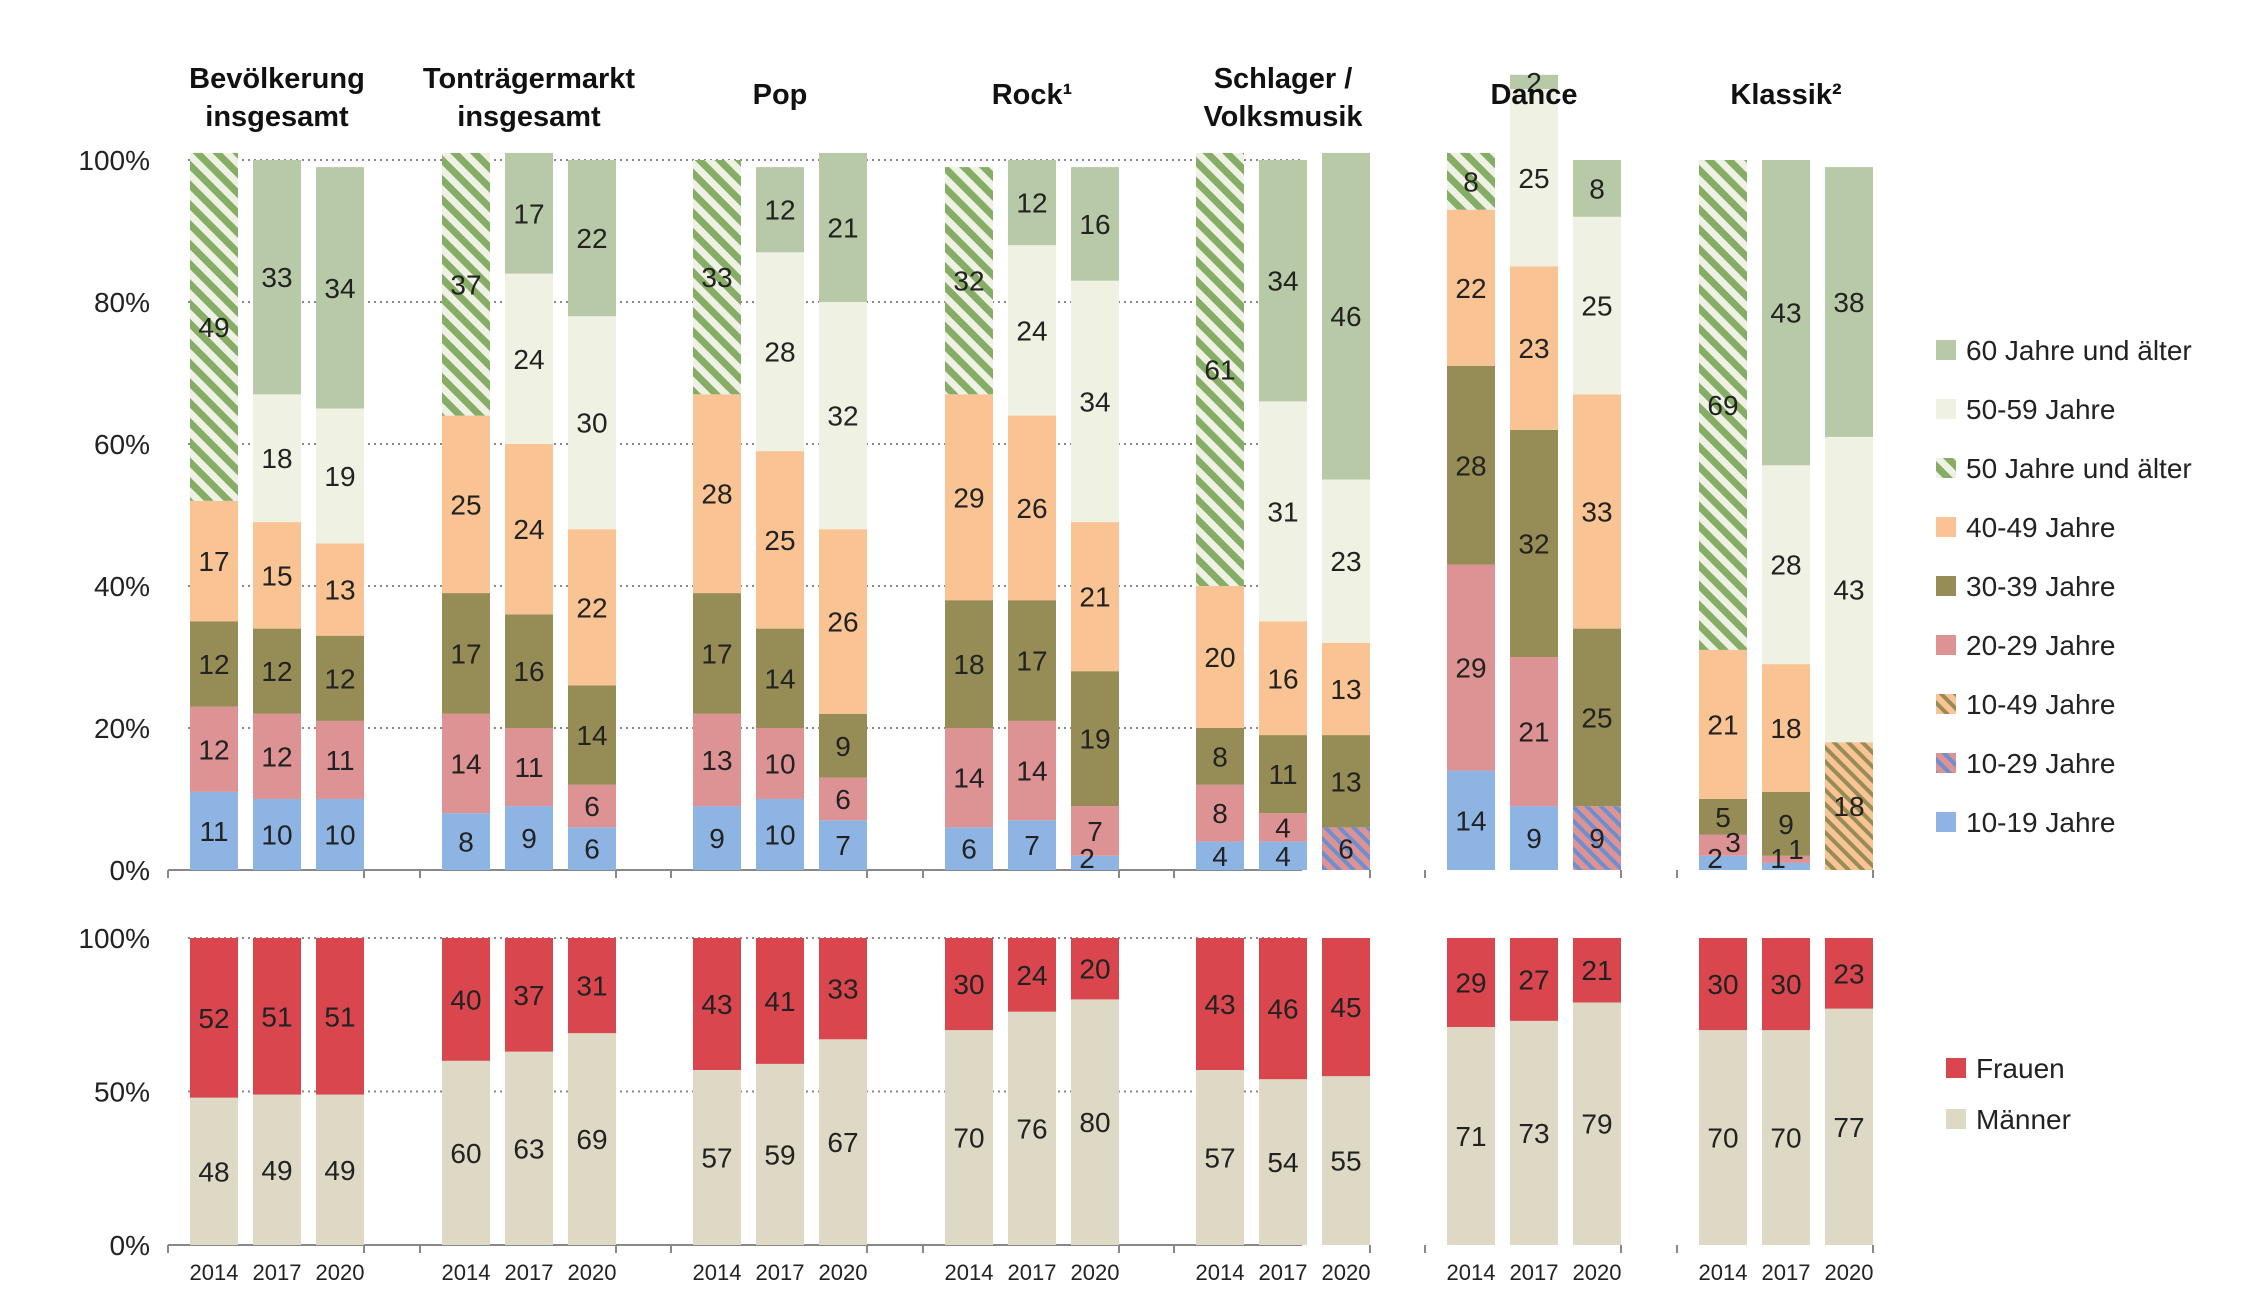 This screenshot has height=1310, width=2250. I want to click on maenner-label: 57, so click(716, 1158).